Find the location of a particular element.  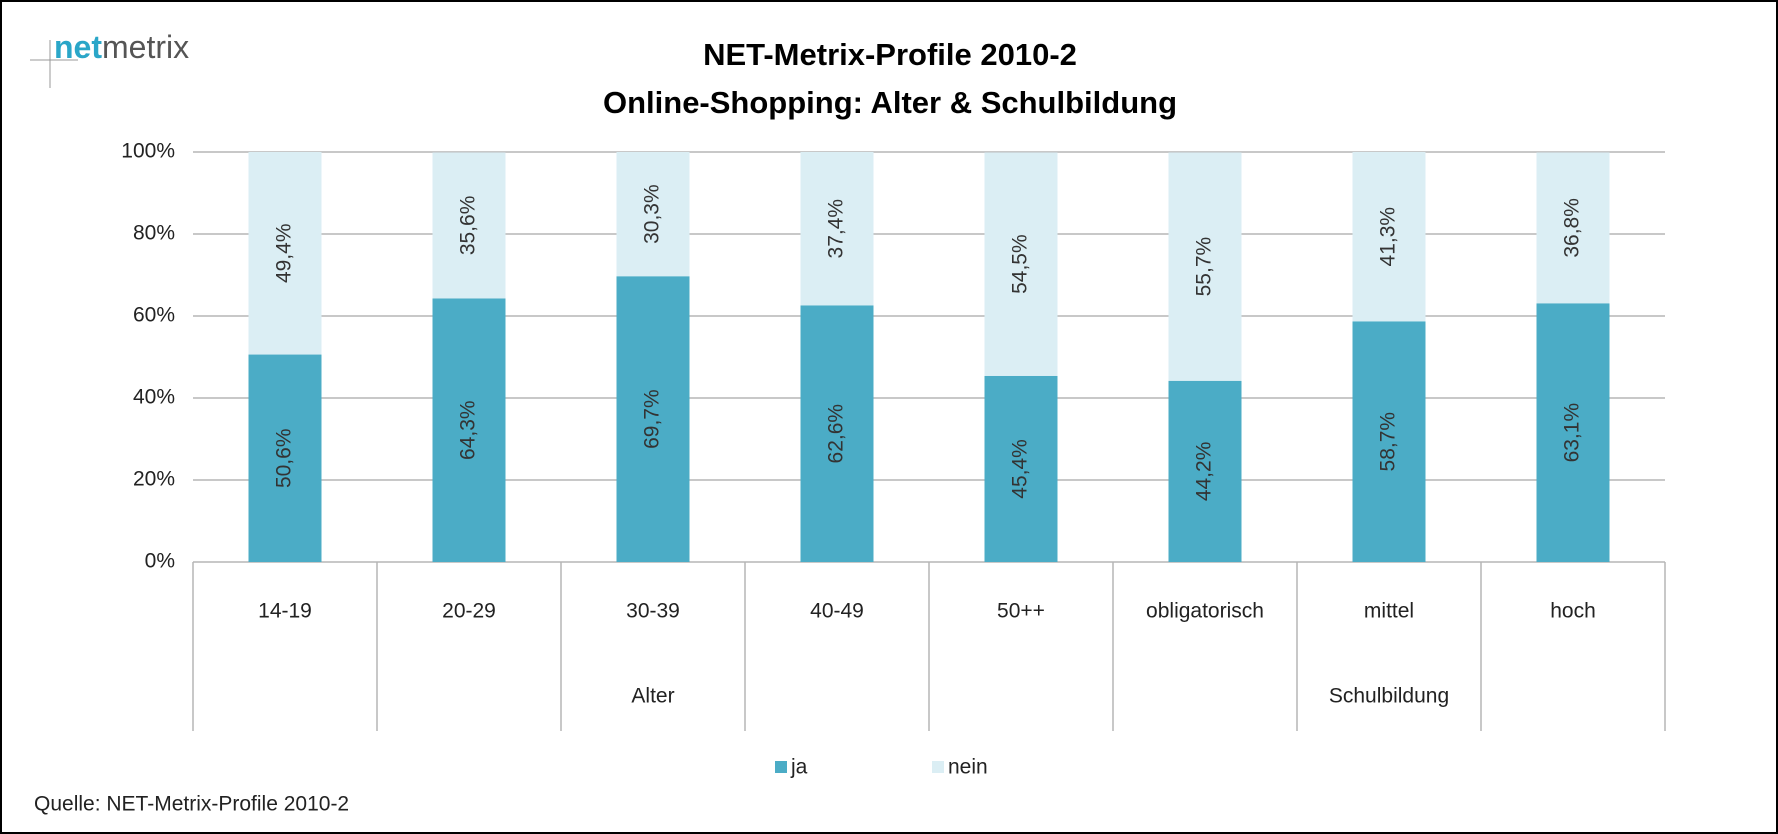

chart-subtitle: Online-Shopping: Alter & Schulbildung is located at coordinates (890, 102).